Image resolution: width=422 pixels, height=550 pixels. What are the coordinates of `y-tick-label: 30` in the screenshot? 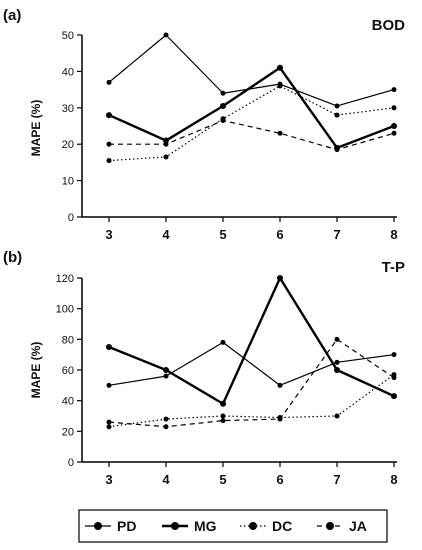 It's located at (68, 109).